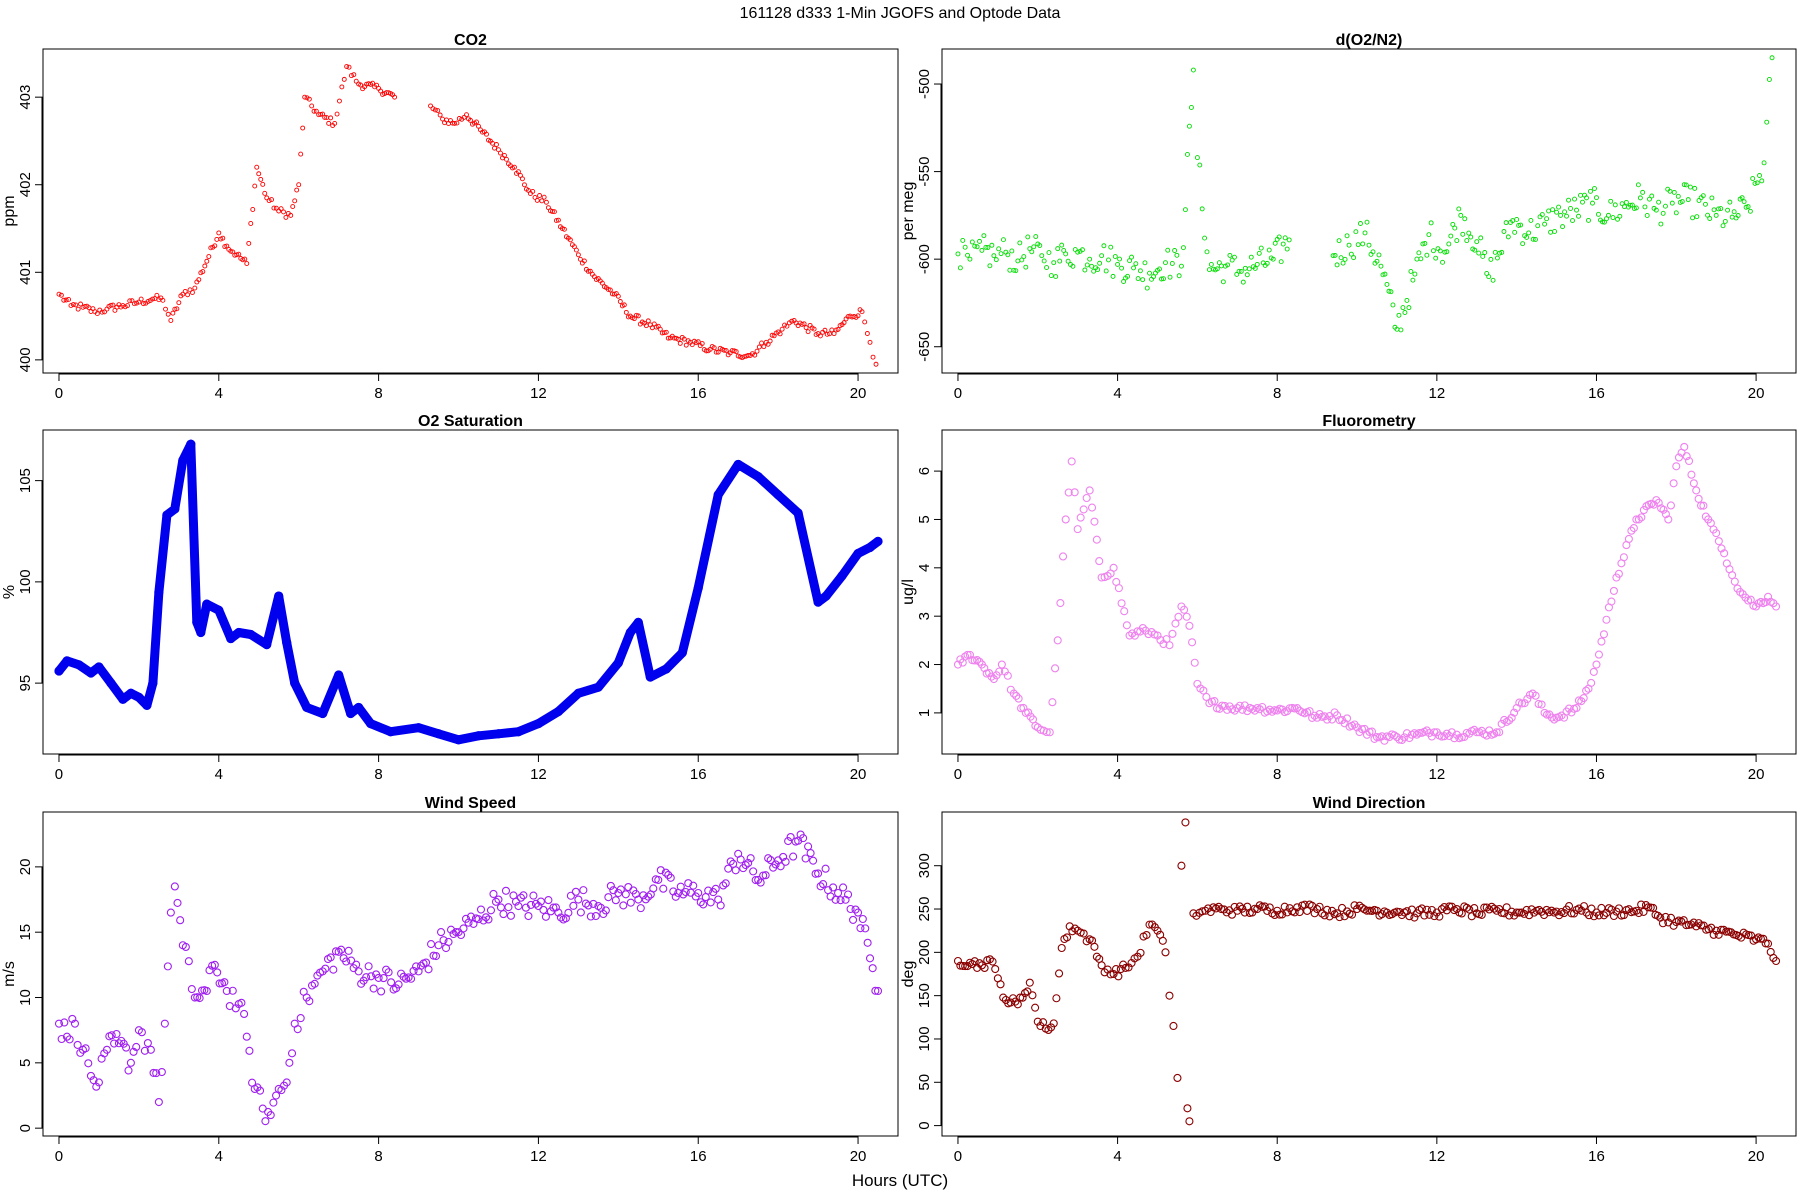 This screenshot has height=1200, width=1800. What do you see at coordinates (25, 359) in the screenshot?
I see `co2-y-tick-label: 400` at bounding box center [25, 359].